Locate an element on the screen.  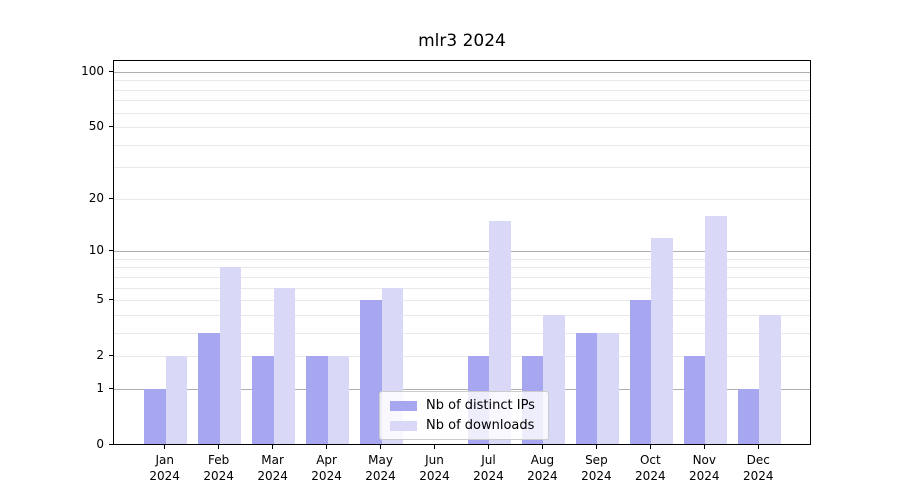
bar-nb-of-distinct-ips-feb is located at coordinates (209, 388).